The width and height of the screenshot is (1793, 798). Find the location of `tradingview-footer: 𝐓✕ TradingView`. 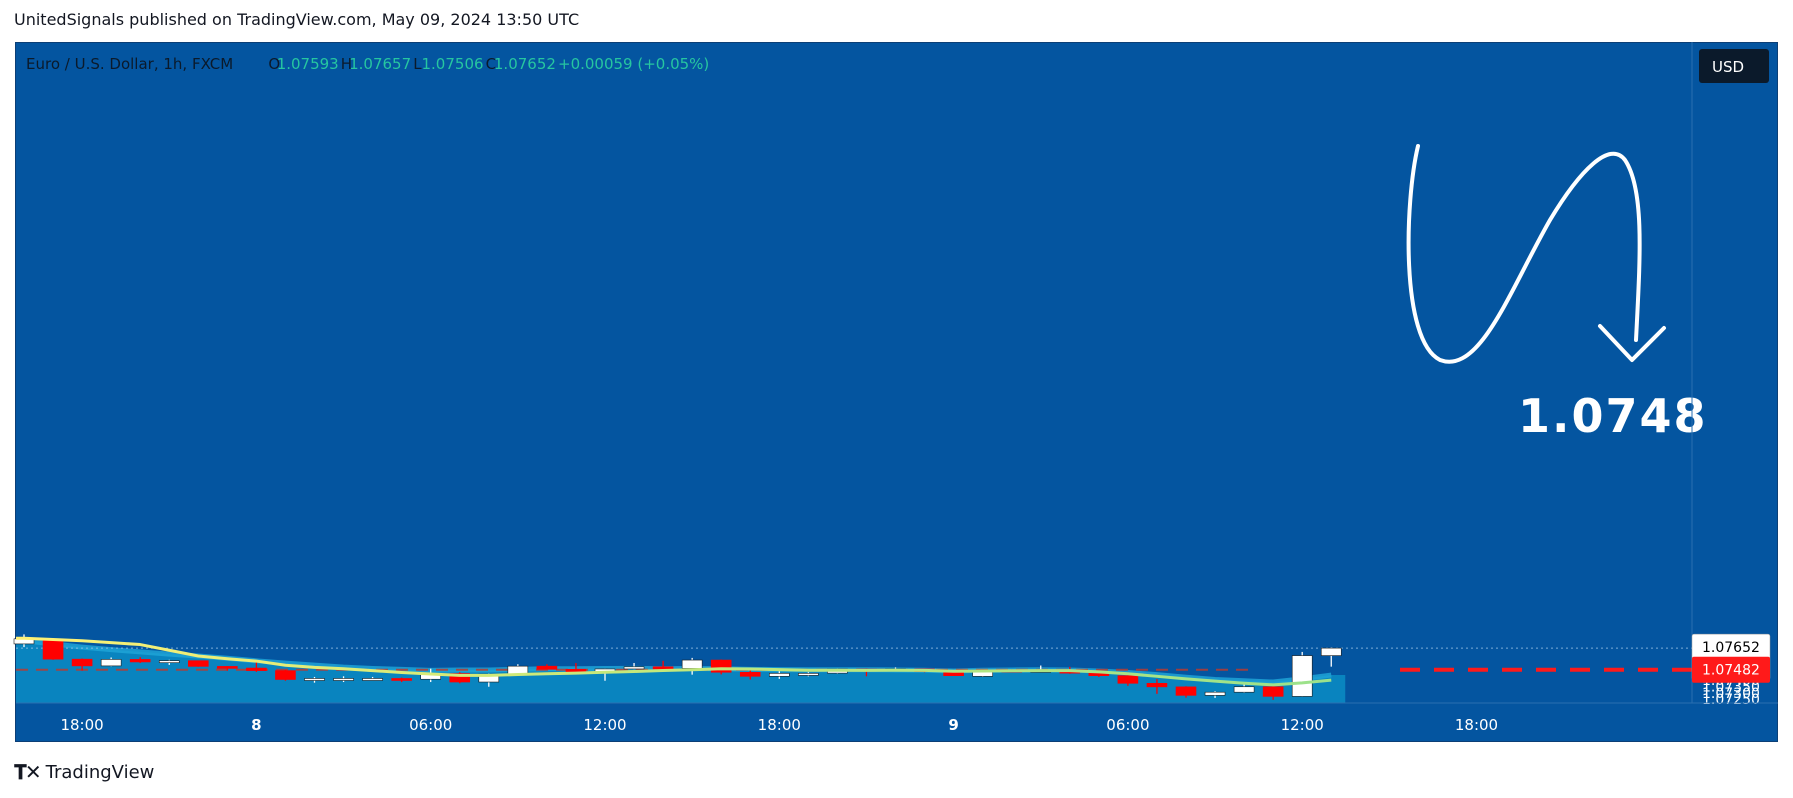

tradingview-footer: 𝐓✕ TradingView is located at coordinates (84, 772).